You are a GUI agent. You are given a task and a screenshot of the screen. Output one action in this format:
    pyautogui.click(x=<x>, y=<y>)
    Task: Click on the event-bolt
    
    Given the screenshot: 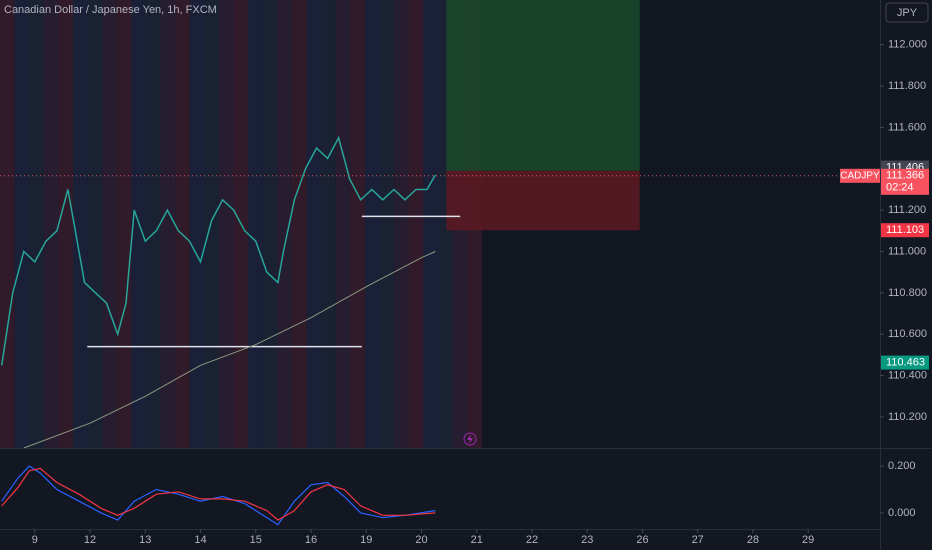 What is the action you would take?
    pyautogui.click(x=470, y=439)
    